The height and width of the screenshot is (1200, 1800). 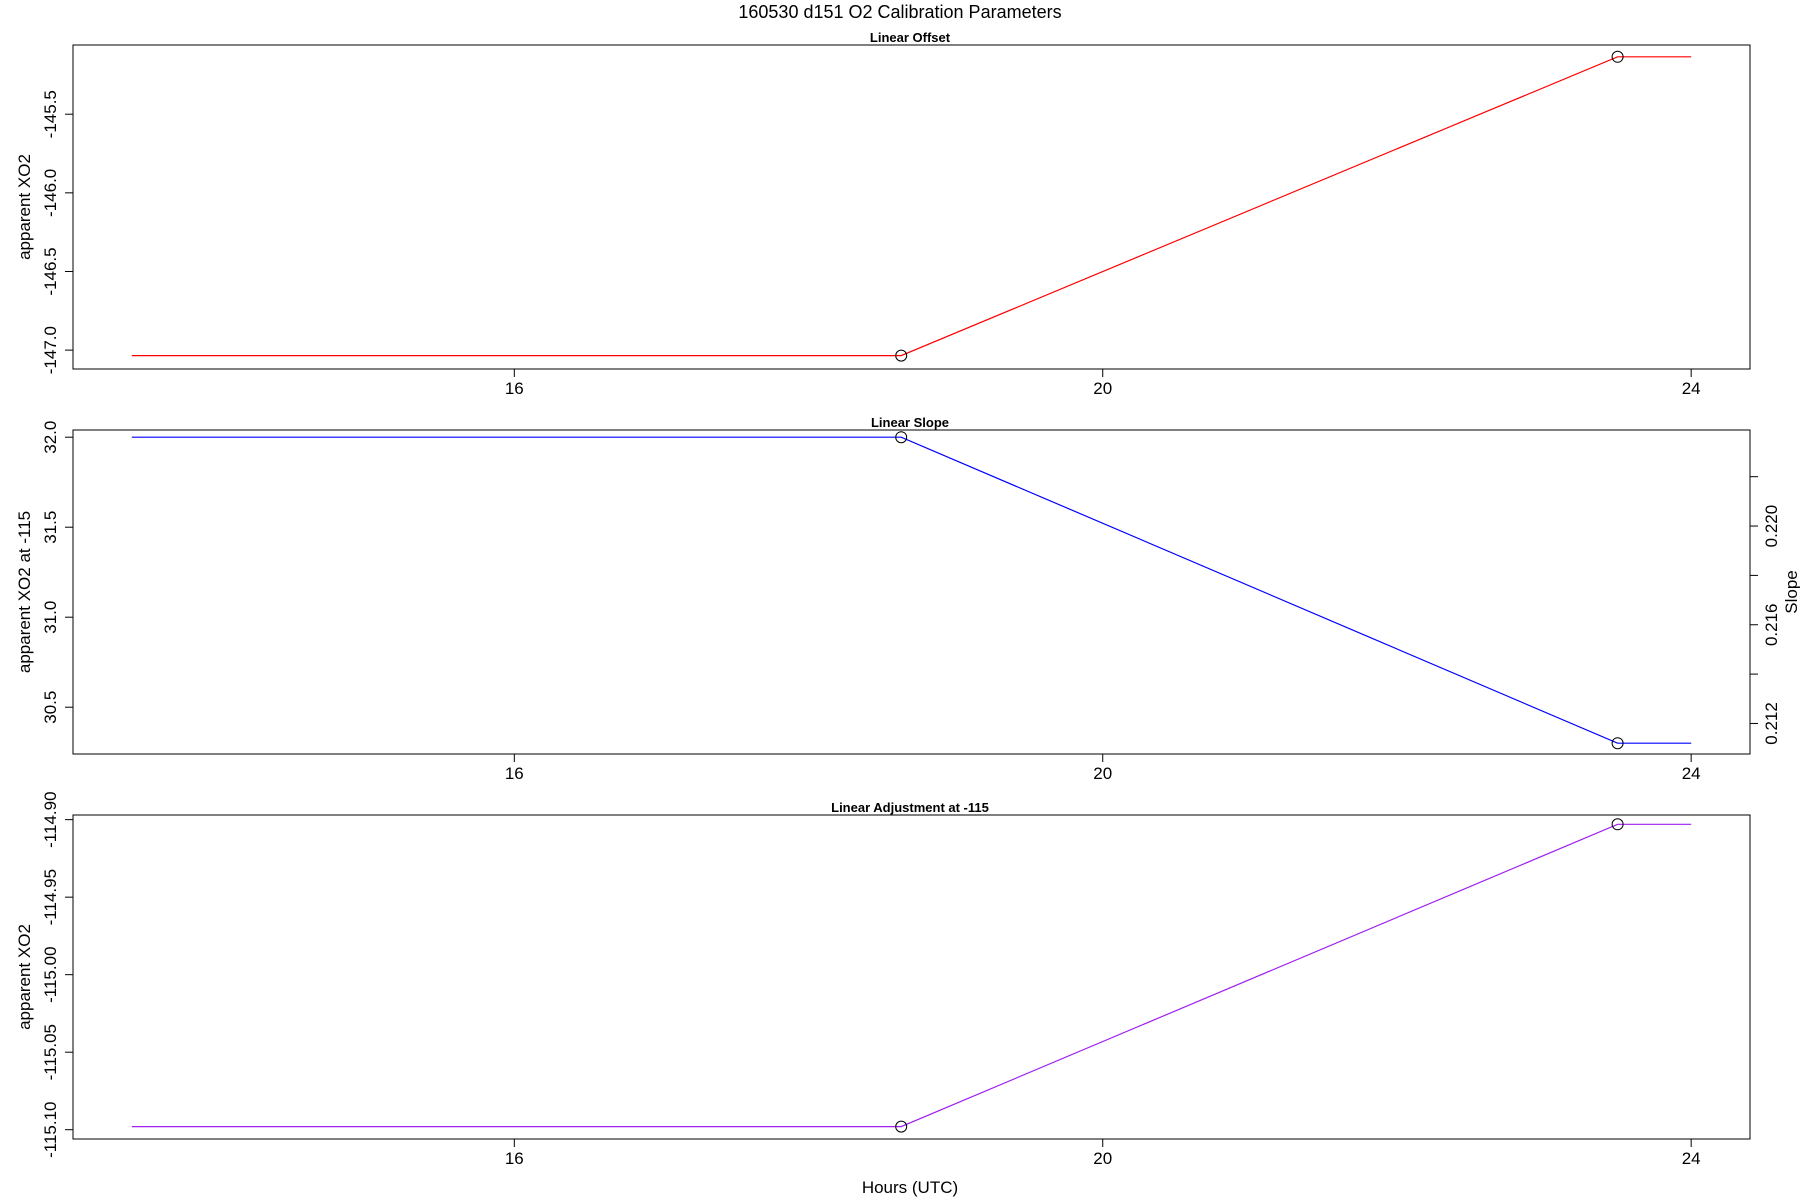 I want to click on y-axis-title: apparent XO2 at -115, so click(x=24, y=592).